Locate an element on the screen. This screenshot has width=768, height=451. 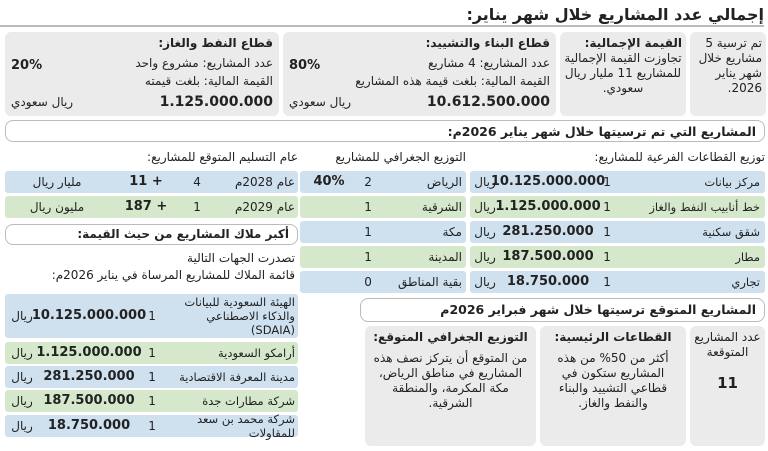
count-text: عدد المشاريع: مشروع واحد is located at coordinates (204, 63).